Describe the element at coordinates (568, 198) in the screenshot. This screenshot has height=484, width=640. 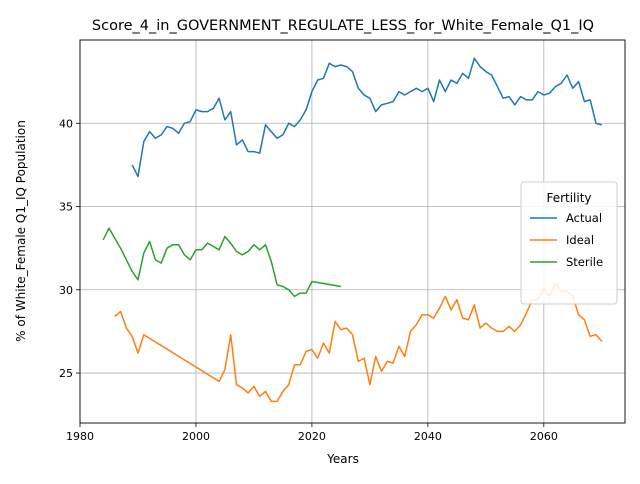
I see `legend-title: Fertility` at that location.